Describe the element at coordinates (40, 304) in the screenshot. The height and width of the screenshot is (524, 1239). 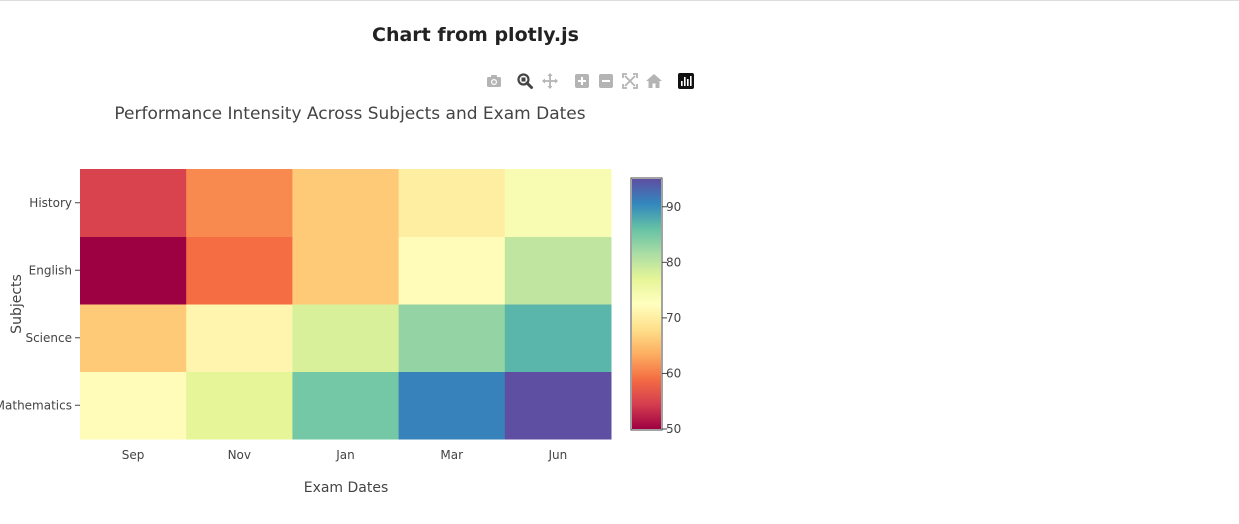
I see `y-axis-ticks: Mathematics Science English History` at that location.